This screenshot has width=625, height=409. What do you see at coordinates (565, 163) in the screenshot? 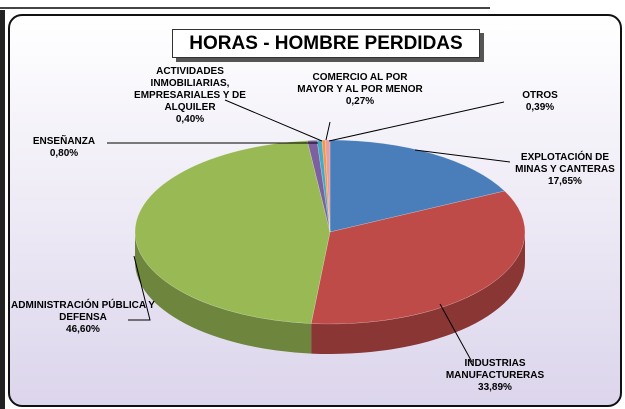
I see `category-label: EXPLOTACIÓN DE MINAS Y CANTERAS` at bounding box center [565, 163].